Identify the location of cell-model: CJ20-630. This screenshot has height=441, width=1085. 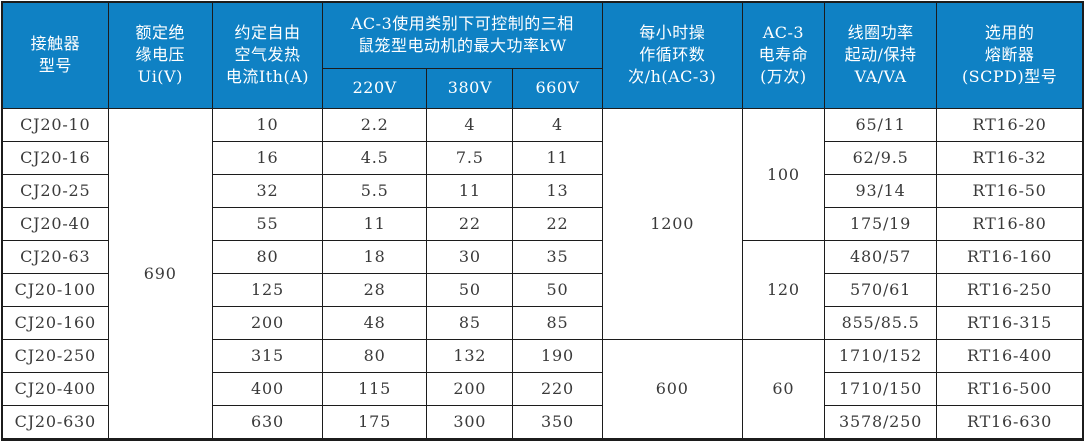
(55, 422).